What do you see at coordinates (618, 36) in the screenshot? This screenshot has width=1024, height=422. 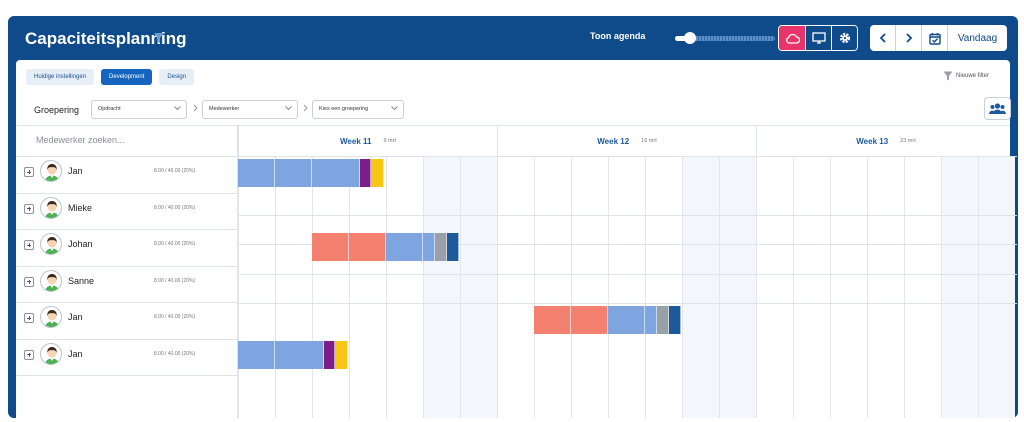 I see `agenda-toggle-label: Toon agenda` at bounding box center [618, 36].